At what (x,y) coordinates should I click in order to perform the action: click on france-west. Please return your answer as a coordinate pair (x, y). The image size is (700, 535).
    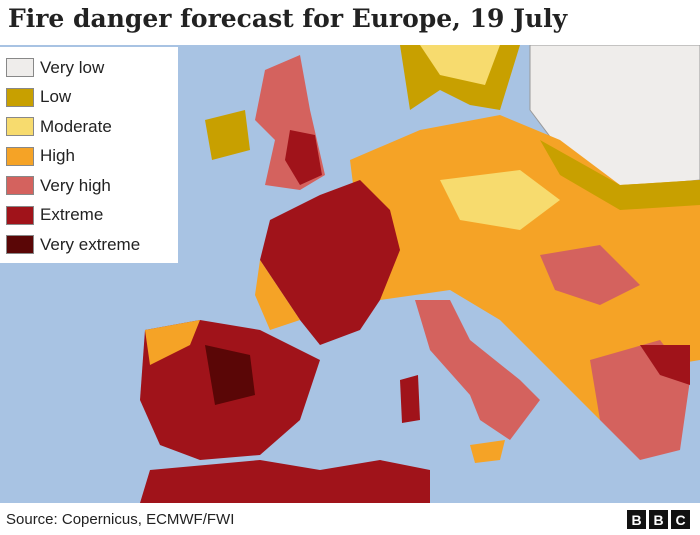
    Looking at the image, I should click on (277, 295).